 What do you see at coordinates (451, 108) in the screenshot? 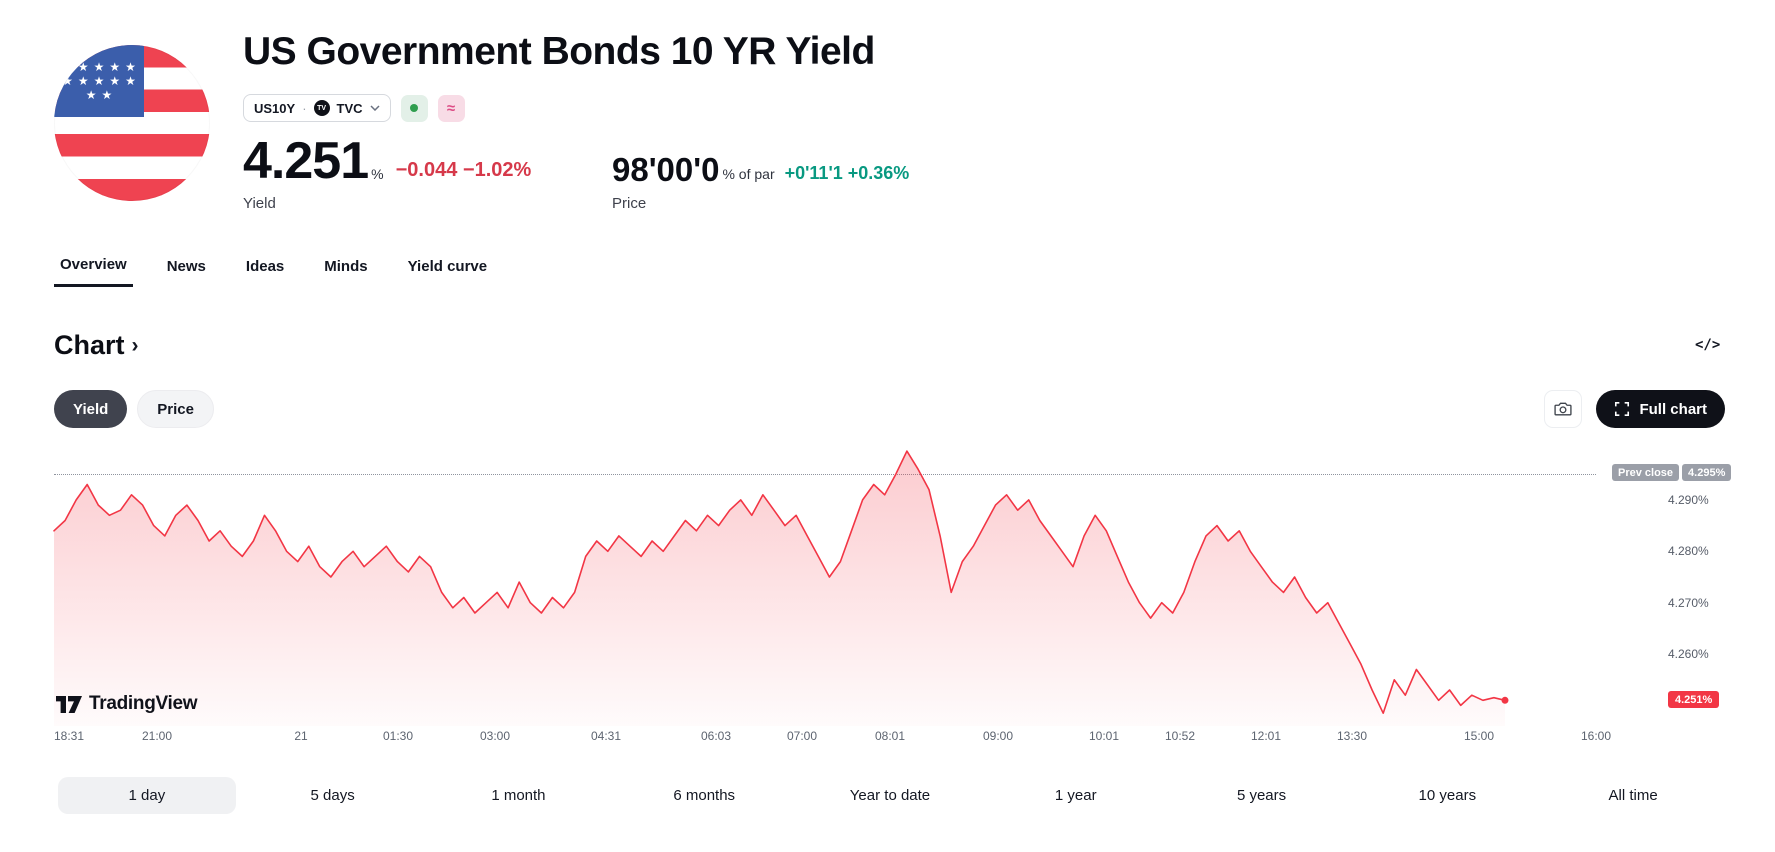
I see `yield-curve-badge: ≈` at bounding box center [451, 108].